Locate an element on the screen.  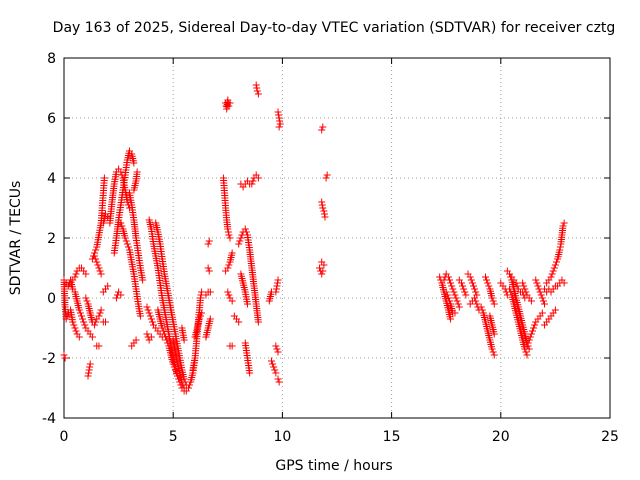
y-tick-label: 8 is located at coordinates (51, 59).